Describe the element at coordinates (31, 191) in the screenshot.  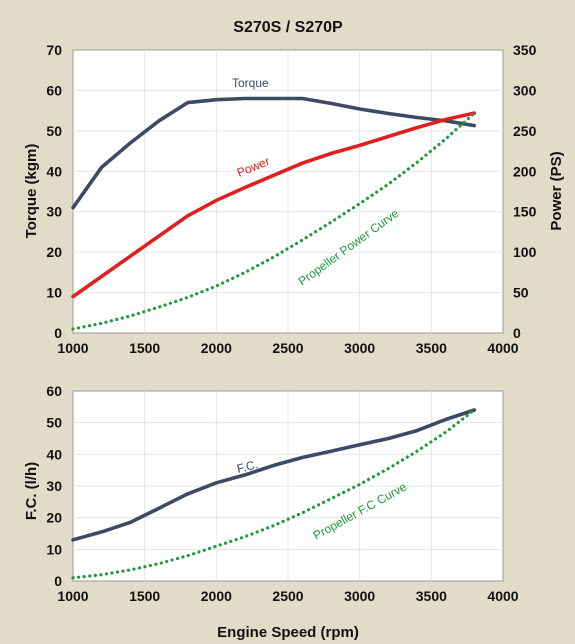
I see `torque-axis-label: Torque (kgm)` at that location.